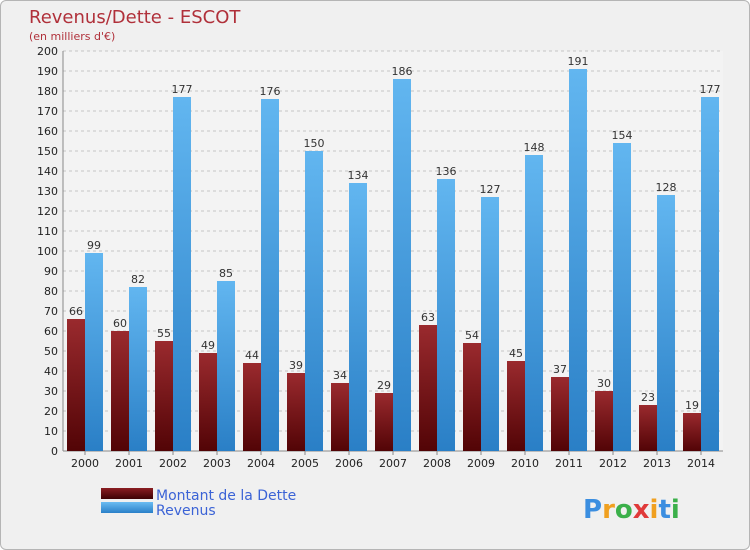 The image size is (750, 550). What do you see at coordinates (51, 411) in the screenshot?
I see `y-tick-label: 20` at bounding box center [51, 411].